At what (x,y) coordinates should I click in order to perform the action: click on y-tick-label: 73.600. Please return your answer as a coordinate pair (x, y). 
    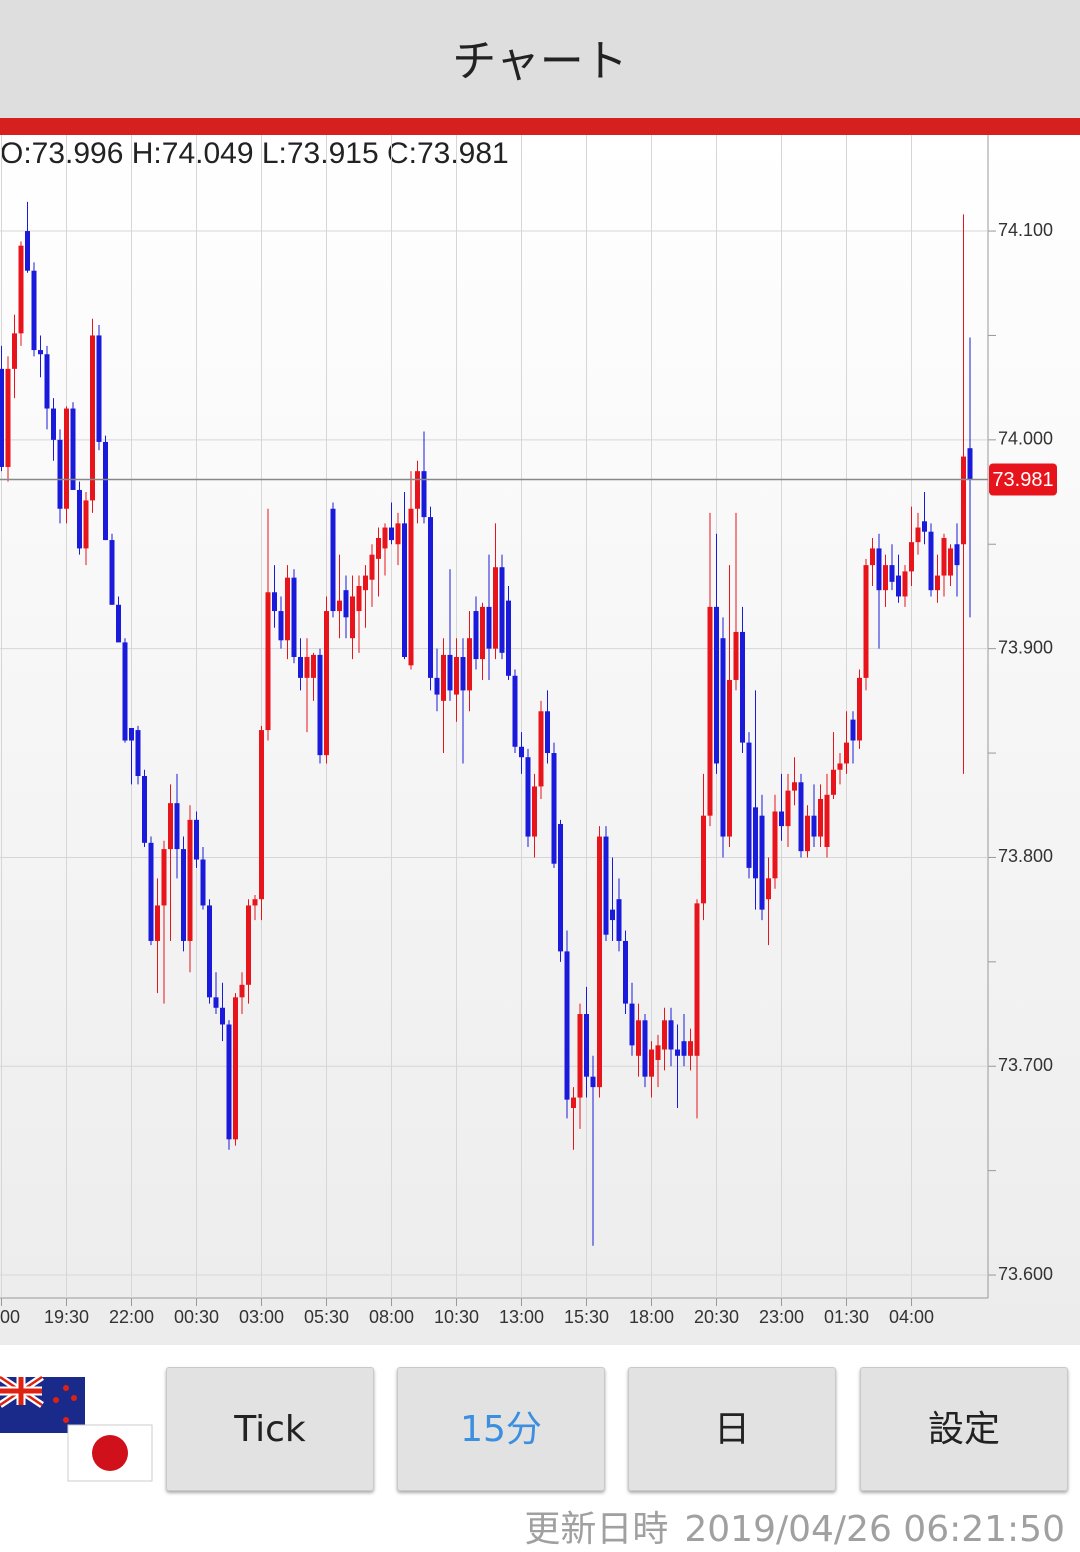
    Looking at the image, I should click on (1025, 1274).